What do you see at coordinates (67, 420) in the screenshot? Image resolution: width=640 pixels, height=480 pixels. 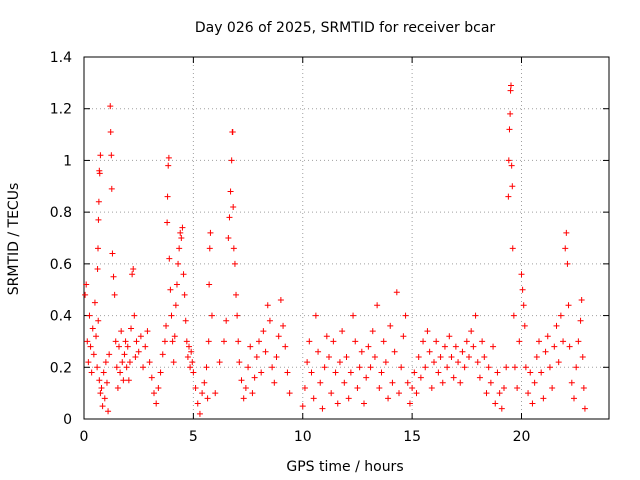 I see `y-tick-label: 0` at bounding box center [67, 420].